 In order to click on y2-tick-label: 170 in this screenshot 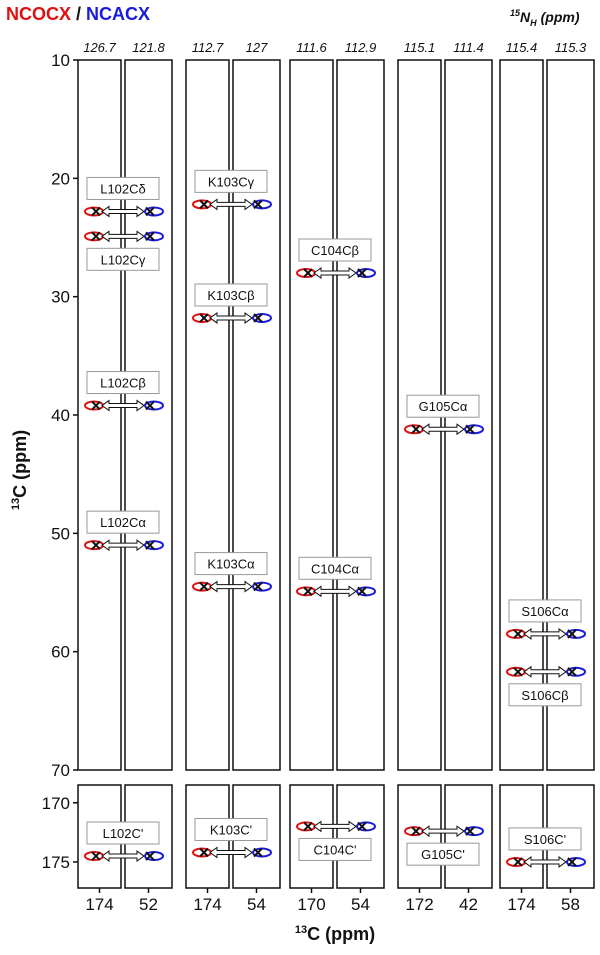, I will do `click(56, 803)`.